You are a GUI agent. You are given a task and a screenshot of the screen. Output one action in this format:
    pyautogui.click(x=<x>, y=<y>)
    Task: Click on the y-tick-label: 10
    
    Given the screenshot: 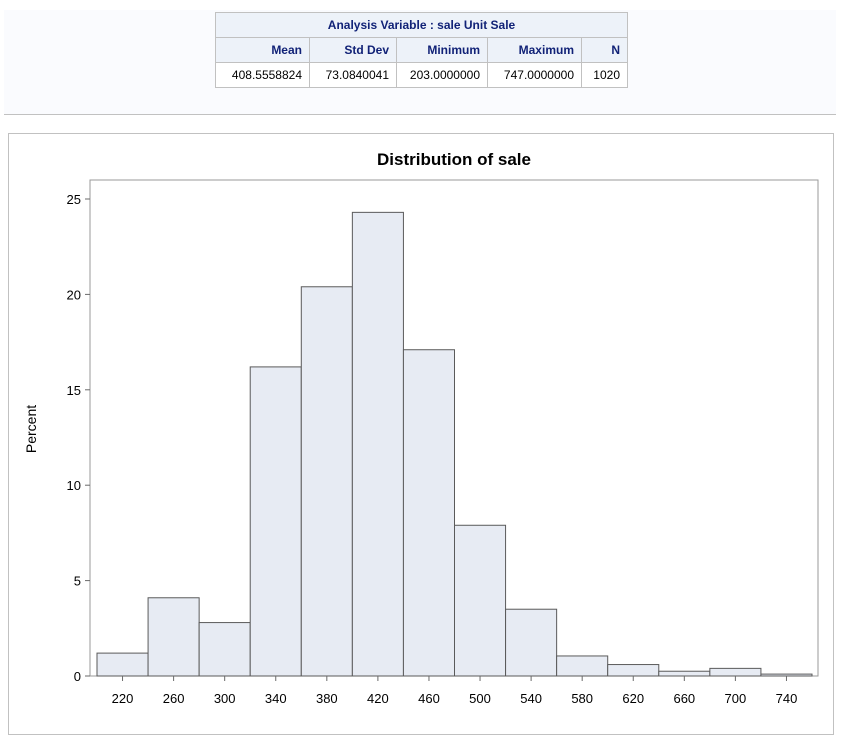 What is the action you would take?
    pyautogui.click(x=74, y=485)
    